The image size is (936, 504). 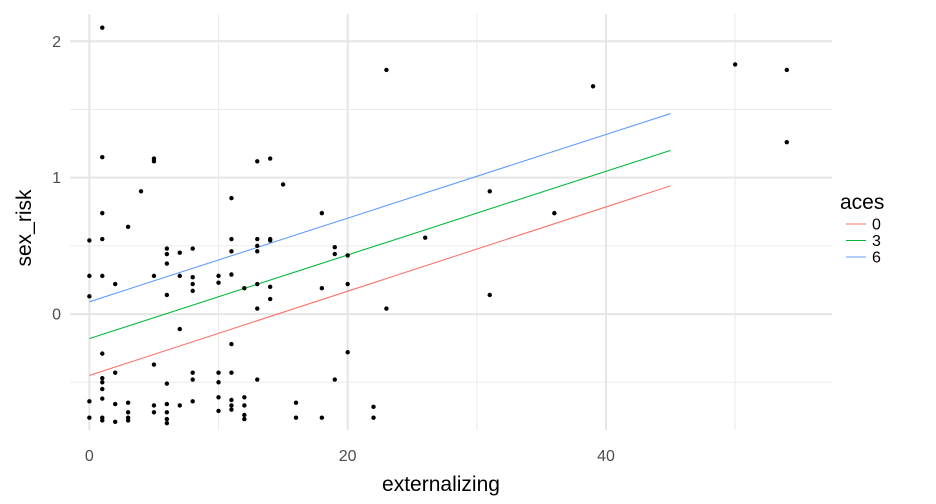 I want to click on legend-title: aces, so click(x=862, y=202).